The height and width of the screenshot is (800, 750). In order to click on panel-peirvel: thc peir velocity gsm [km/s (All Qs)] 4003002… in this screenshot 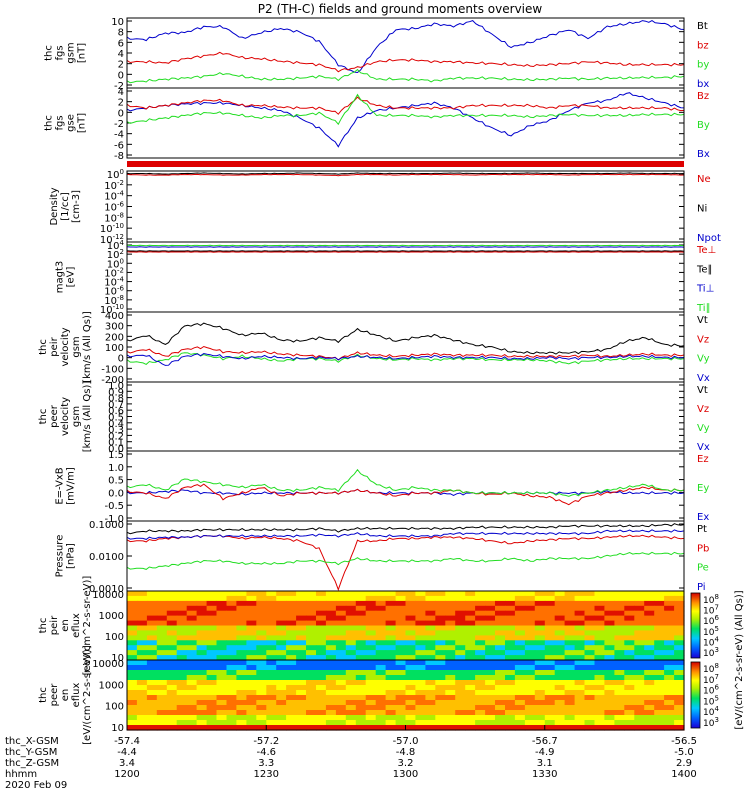, I will do `click(374, 348)`.